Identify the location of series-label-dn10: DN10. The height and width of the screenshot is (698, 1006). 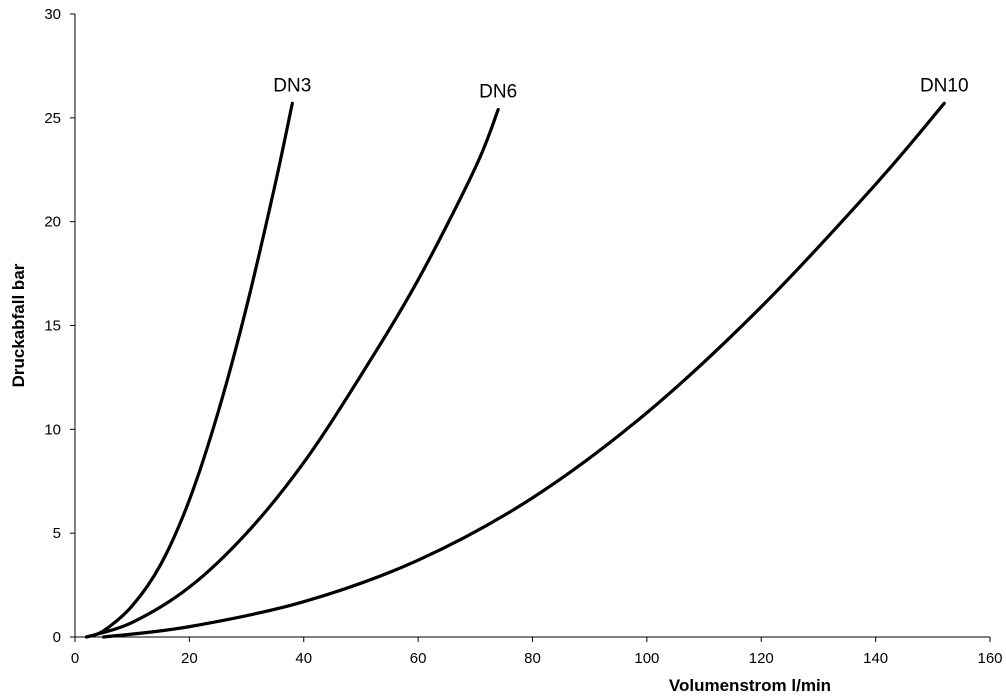
(944, 85).